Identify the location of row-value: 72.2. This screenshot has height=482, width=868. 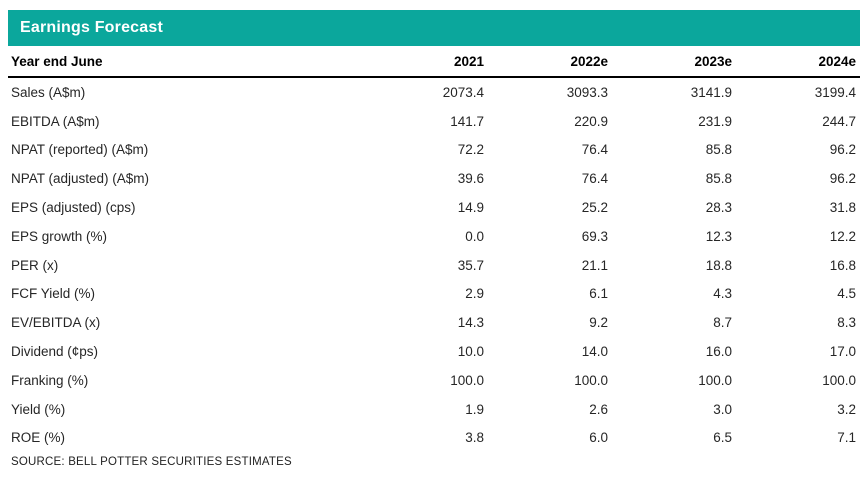
(470, 150).